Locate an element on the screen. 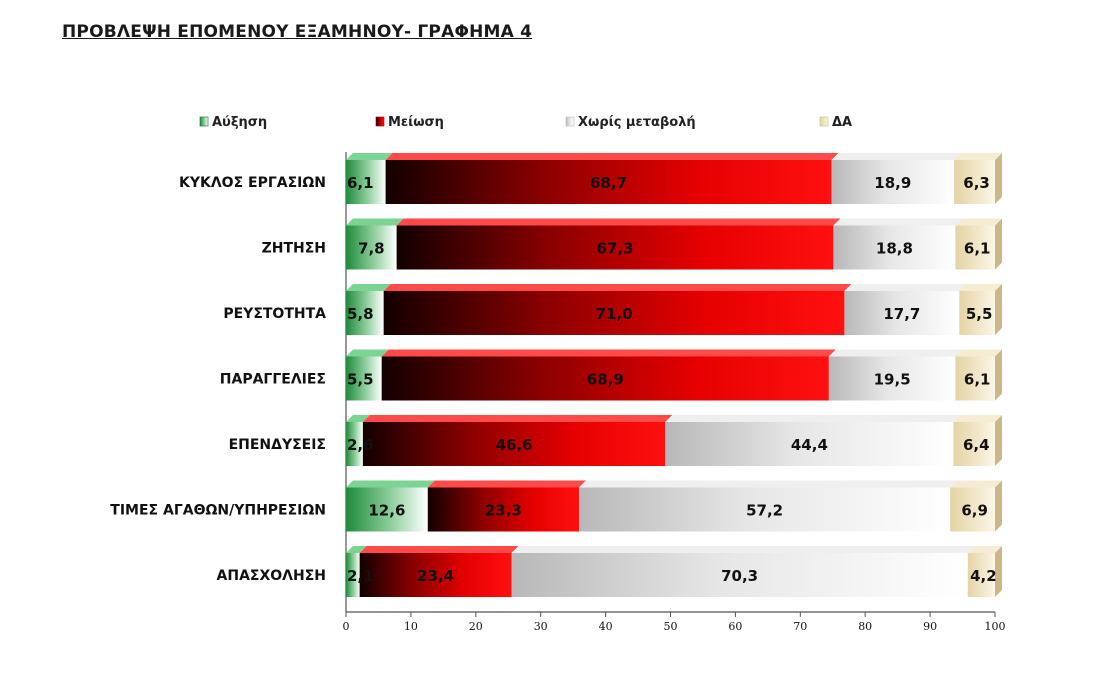 This screenshot has width=1100, height=675. legend-item: ΔΑ is located at coordinates (835, 122).